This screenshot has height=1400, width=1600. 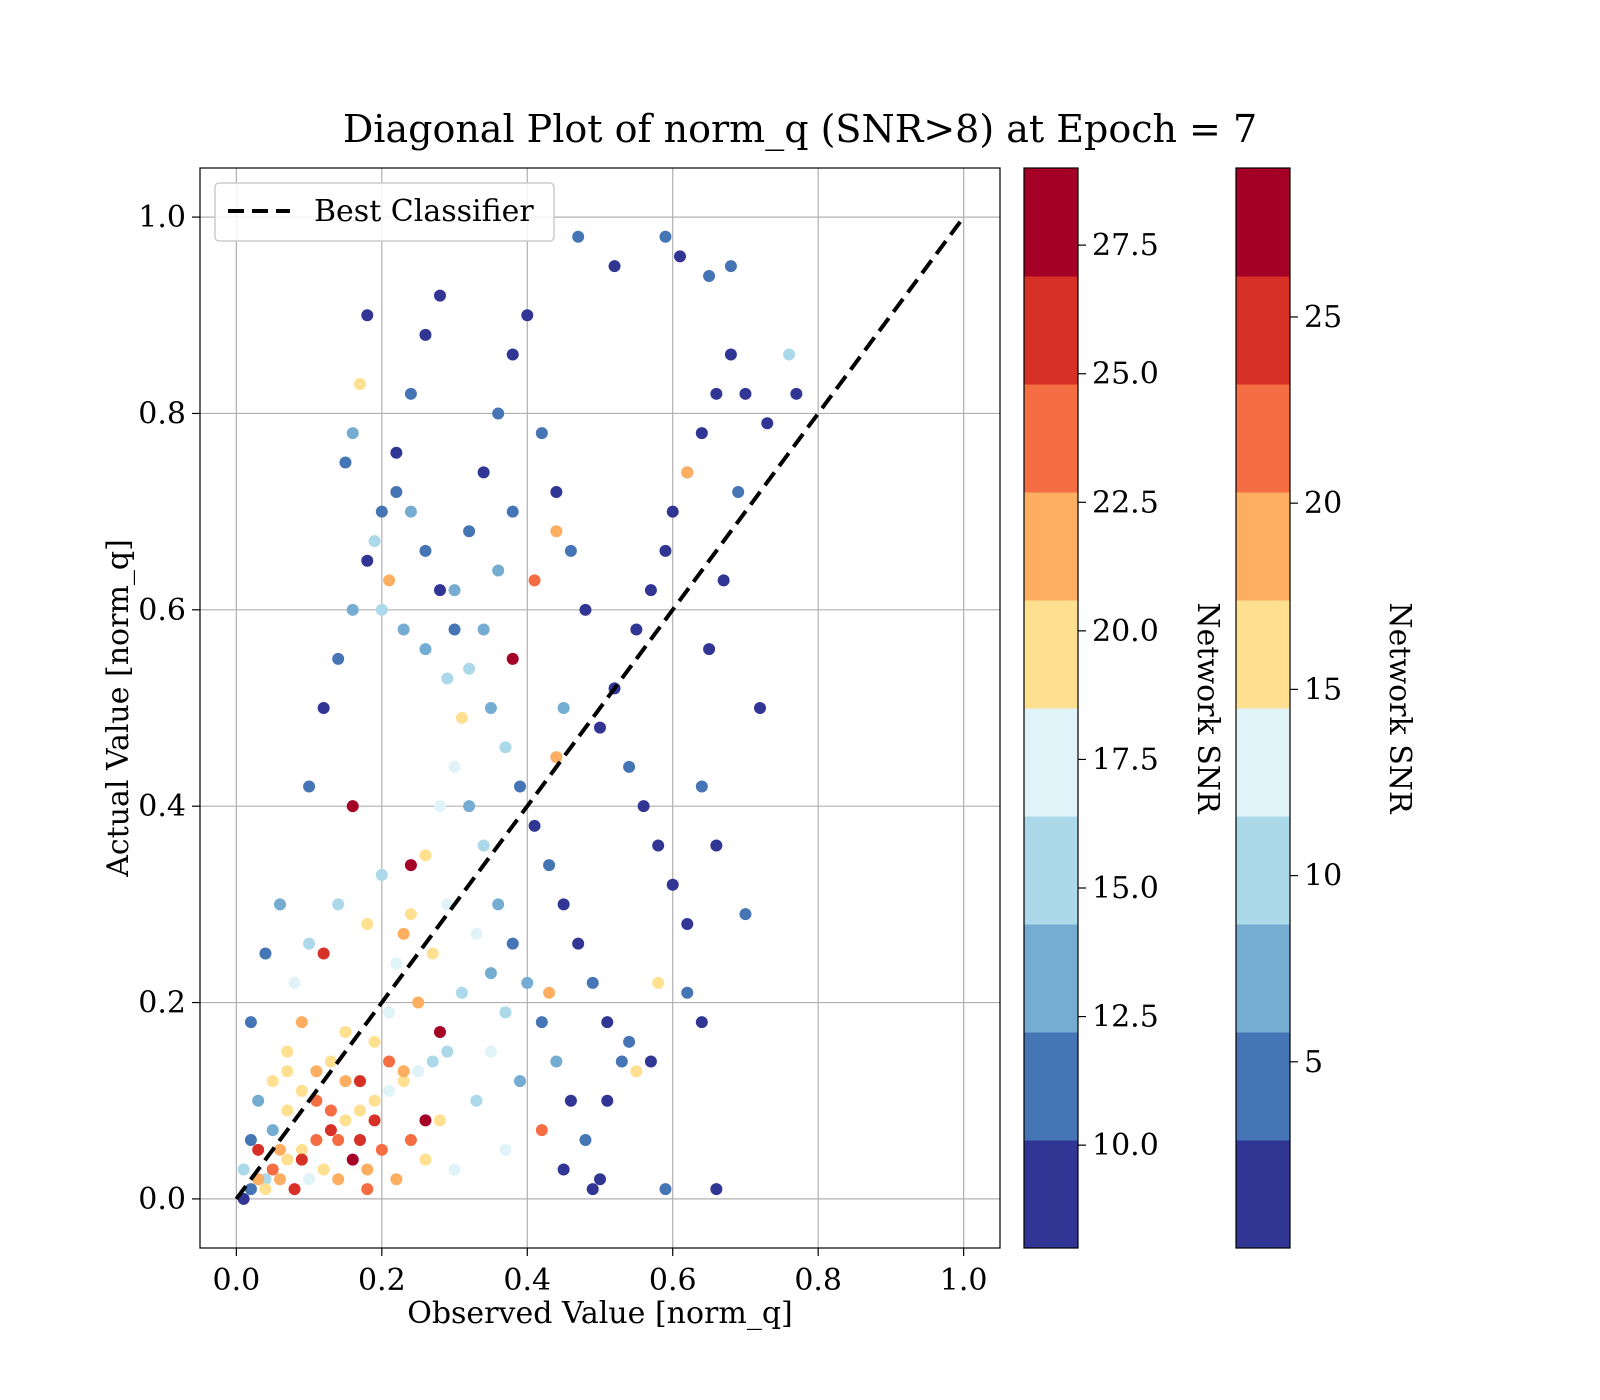 What do you see at coordinates (382, 1280) in the screenshot?
I see `x-tick-label: 0.2` at bounding box center [382, 1280].